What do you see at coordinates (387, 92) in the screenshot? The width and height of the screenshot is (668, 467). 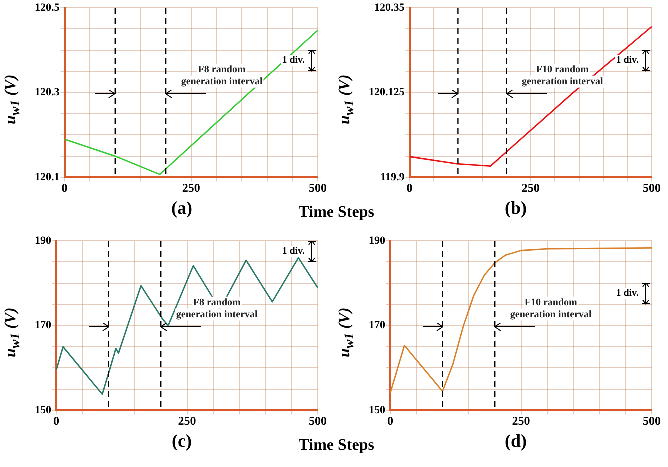 I see `y-tick-label: 120.125` at bounding box center [387, 92].